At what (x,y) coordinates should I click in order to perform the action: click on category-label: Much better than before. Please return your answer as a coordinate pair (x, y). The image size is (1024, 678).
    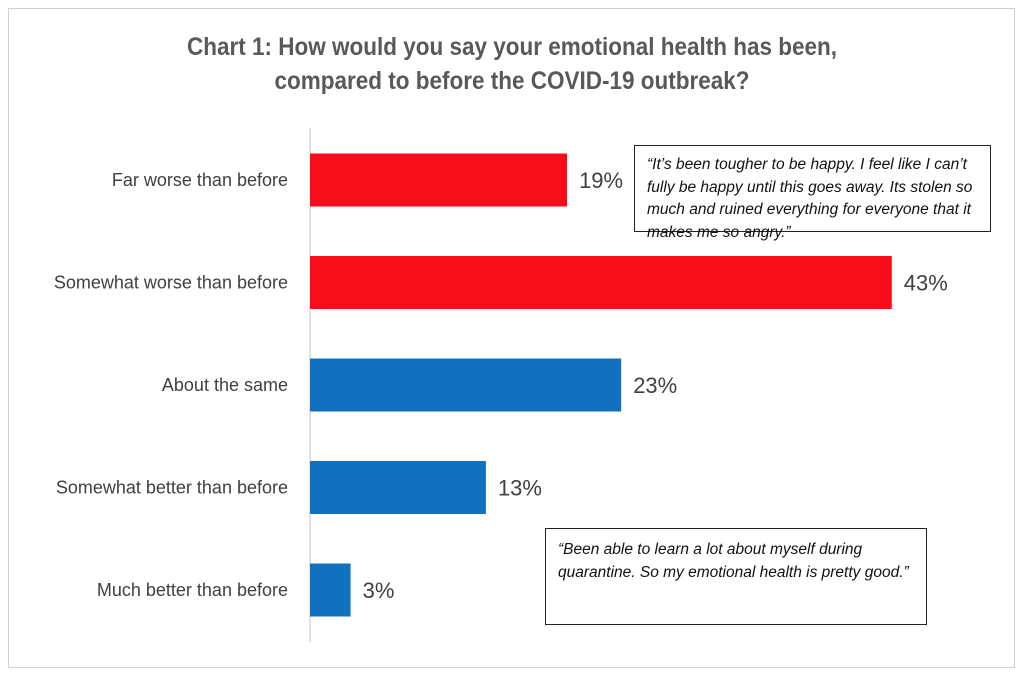
    Looking at the image, I should click on (192, 590).